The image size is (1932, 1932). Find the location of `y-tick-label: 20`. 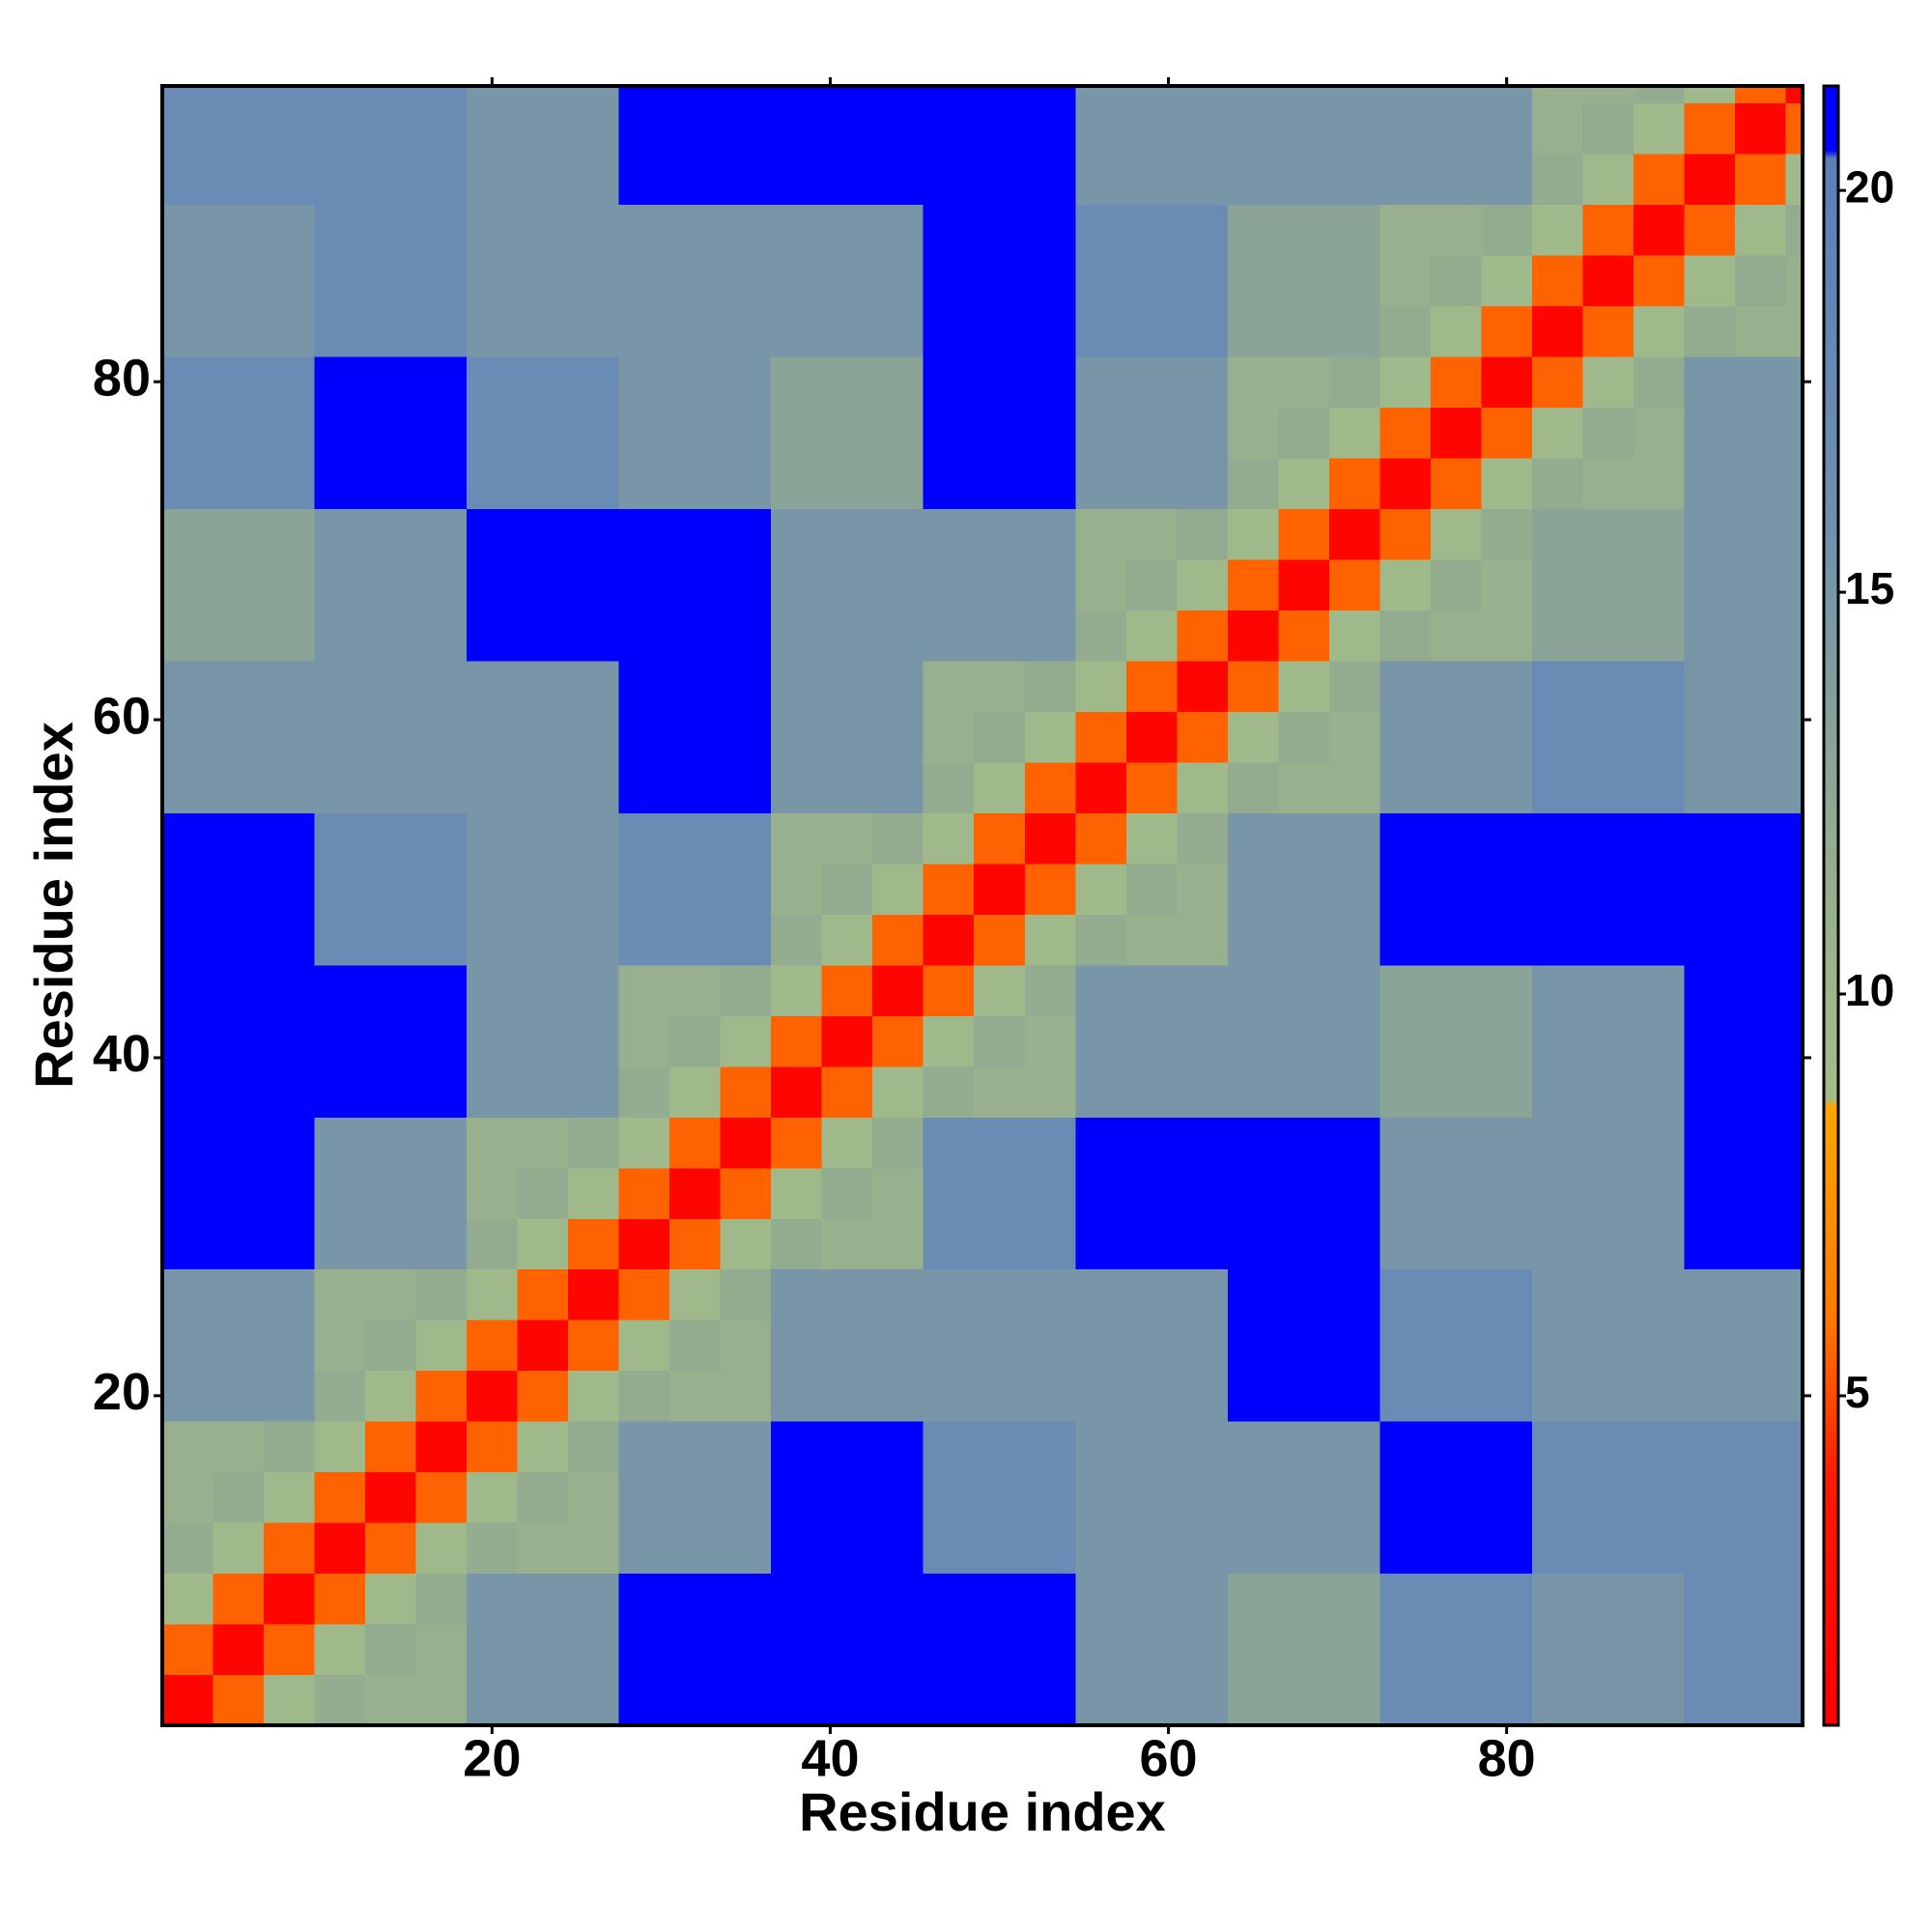

y-tick-label: 20 is located at coordinates (122, 1392).